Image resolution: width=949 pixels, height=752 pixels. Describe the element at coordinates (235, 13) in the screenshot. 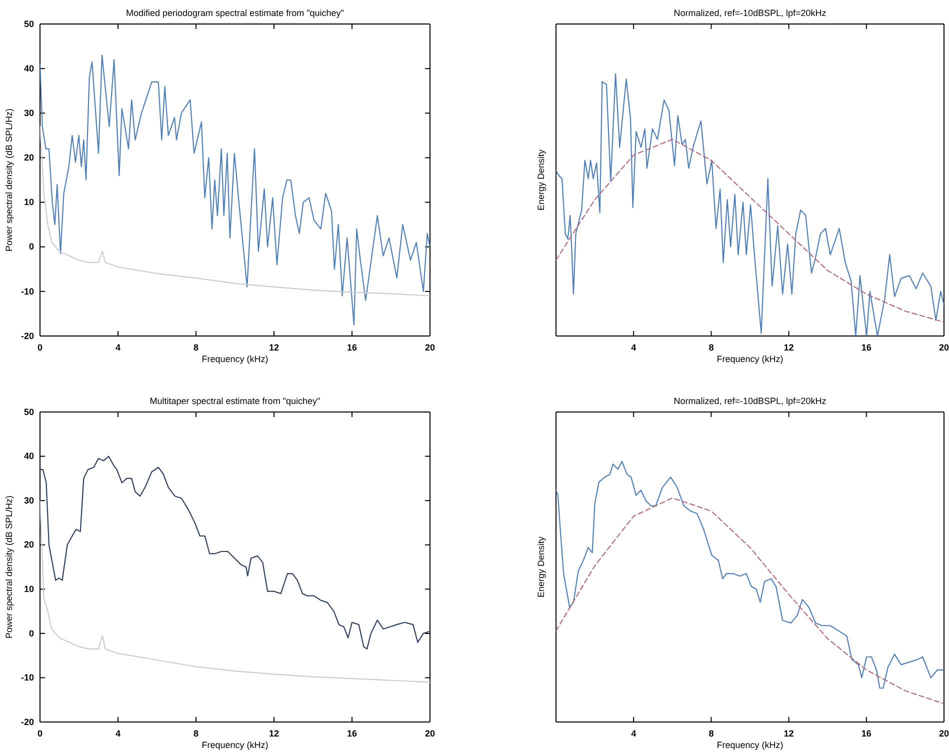

I see `chart-title: Modified periodogram spectral estimate from "quichey"` at that location.